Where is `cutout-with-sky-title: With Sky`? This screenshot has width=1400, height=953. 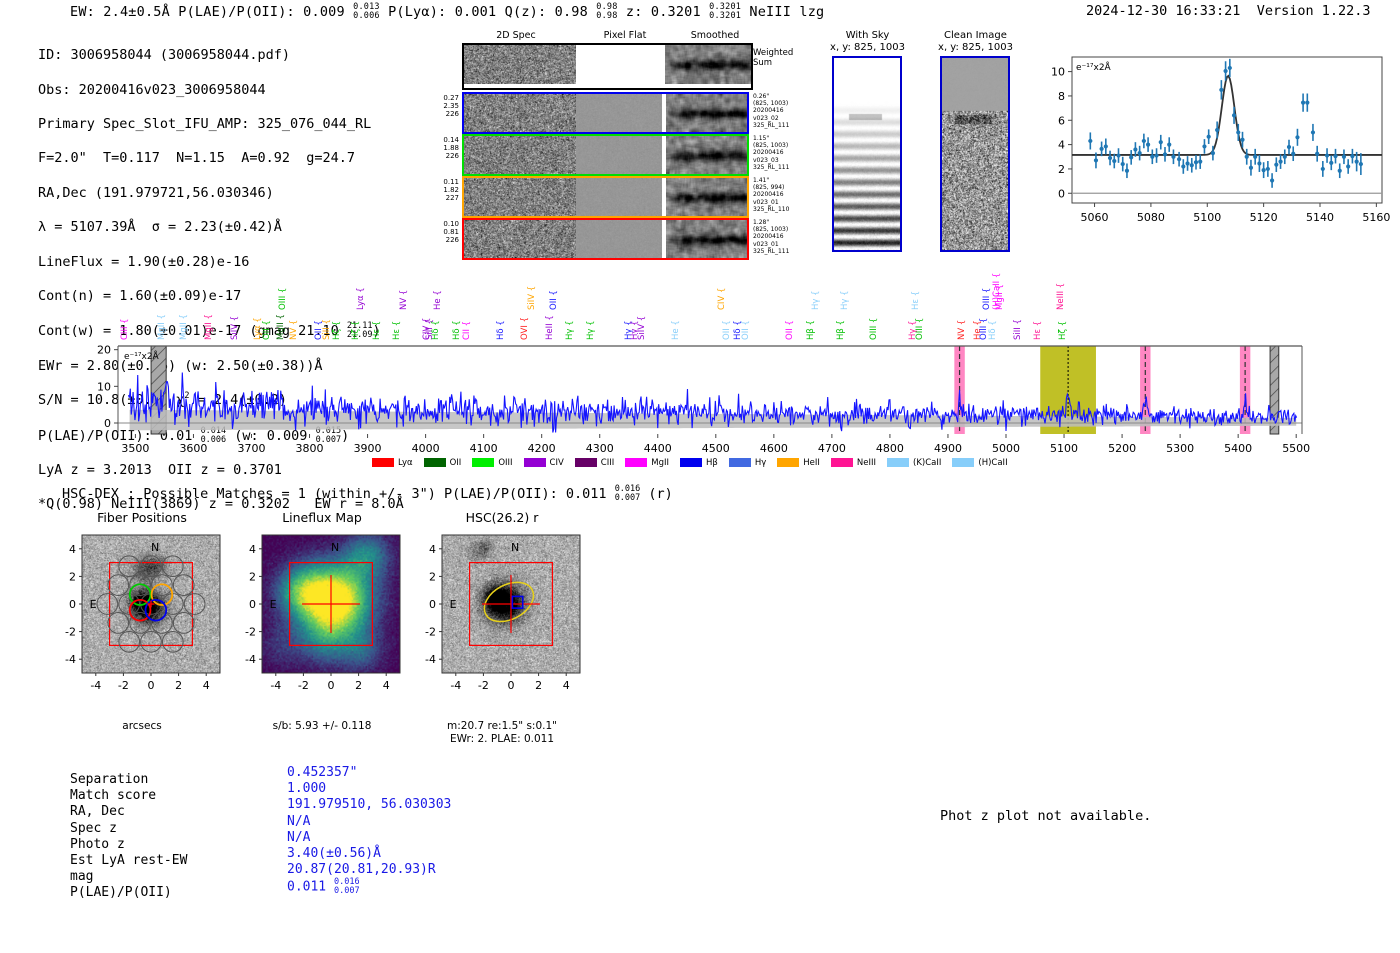 cutout-with-sky-title: With Sky is located at coordinates (867, 35).